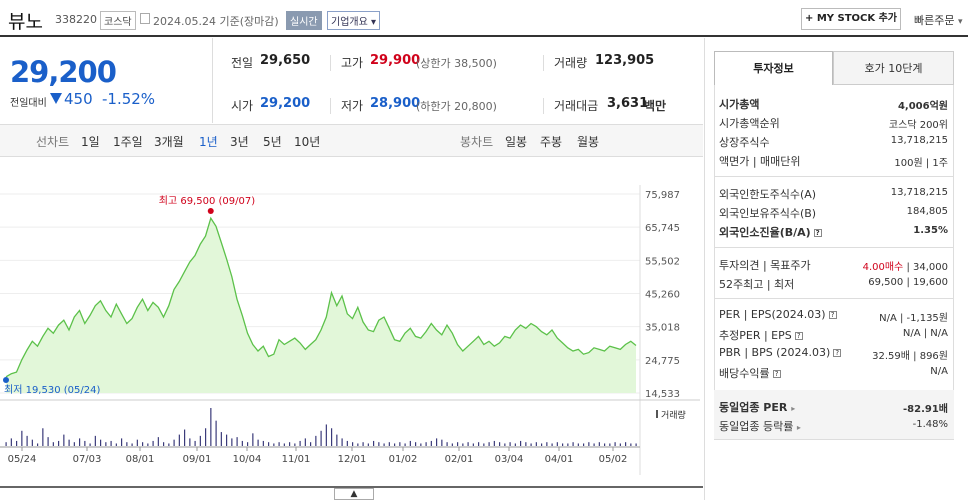 The image size is (968, 500). I want to click on est-per-label: 추정PER | EPS, so click(755, 335).